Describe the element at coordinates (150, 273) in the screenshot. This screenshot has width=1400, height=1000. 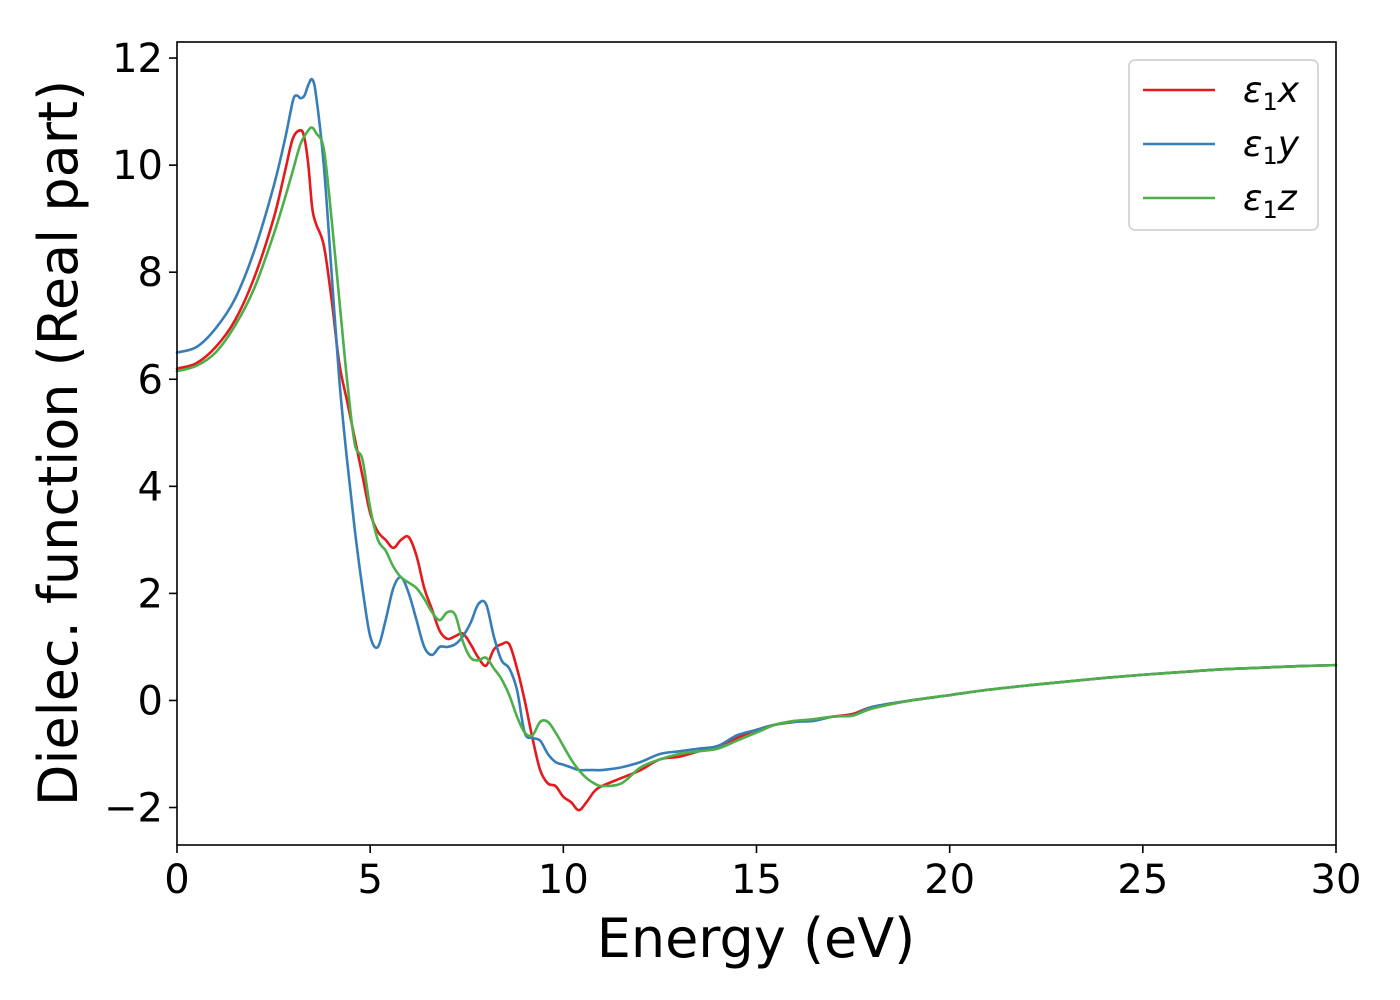
I see `y-tick-label: 8` at that location.